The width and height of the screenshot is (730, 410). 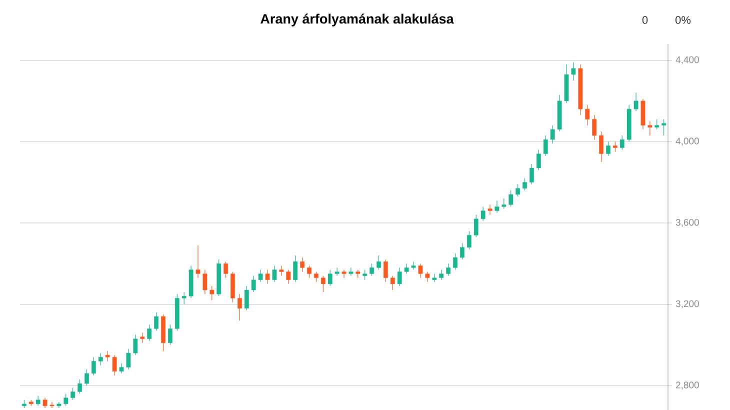 What do you see at coordinates (687, 142) in the screenshot?
I see `y-tick-label: 4,000` at bounding box center [687, 142].